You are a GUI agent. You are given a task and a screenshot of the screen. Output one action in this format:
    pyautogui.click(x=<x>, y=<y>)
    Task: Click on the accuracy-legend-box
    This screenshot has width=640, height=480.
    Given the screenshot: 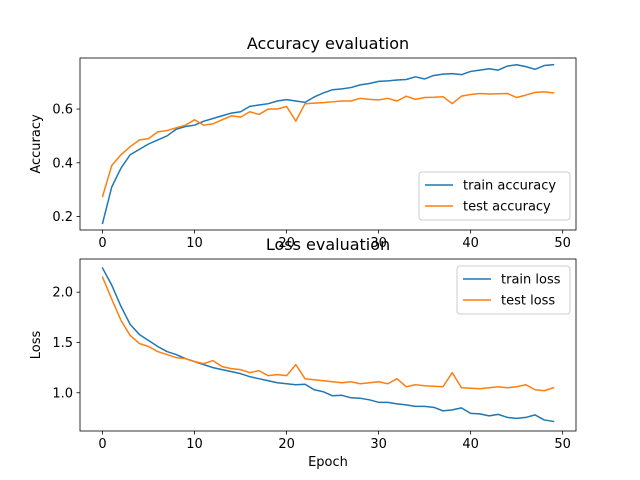 What is the action you would take?
    pyautogui.click(x=494, y=196)
    